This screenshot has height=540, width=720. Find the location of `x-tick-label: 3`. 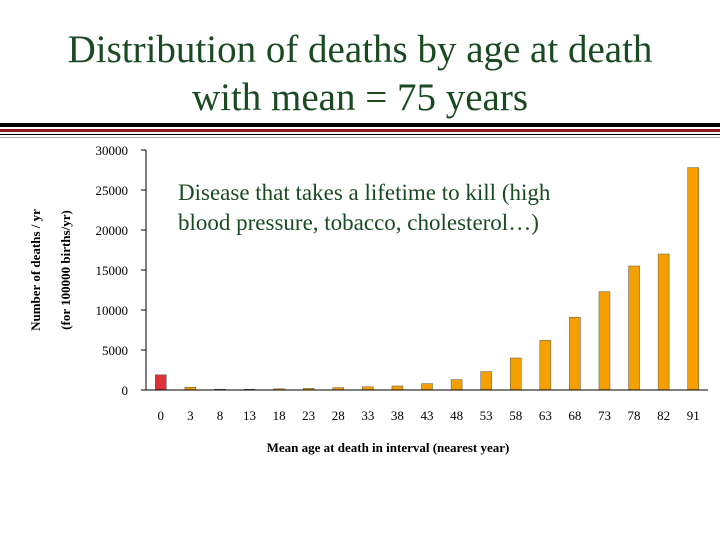

x-tick-label: 3 is located at coordinates (190, 415).